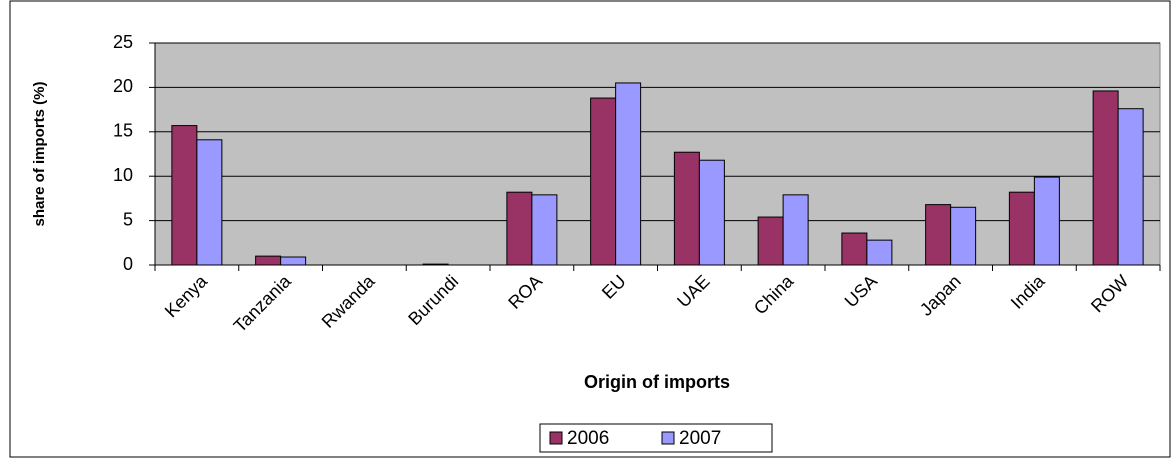  What do you see at coordinates (657, 382) in the screenshot?
I see `x-axis-label: Origin of imports` at bounding box center [657, 382].